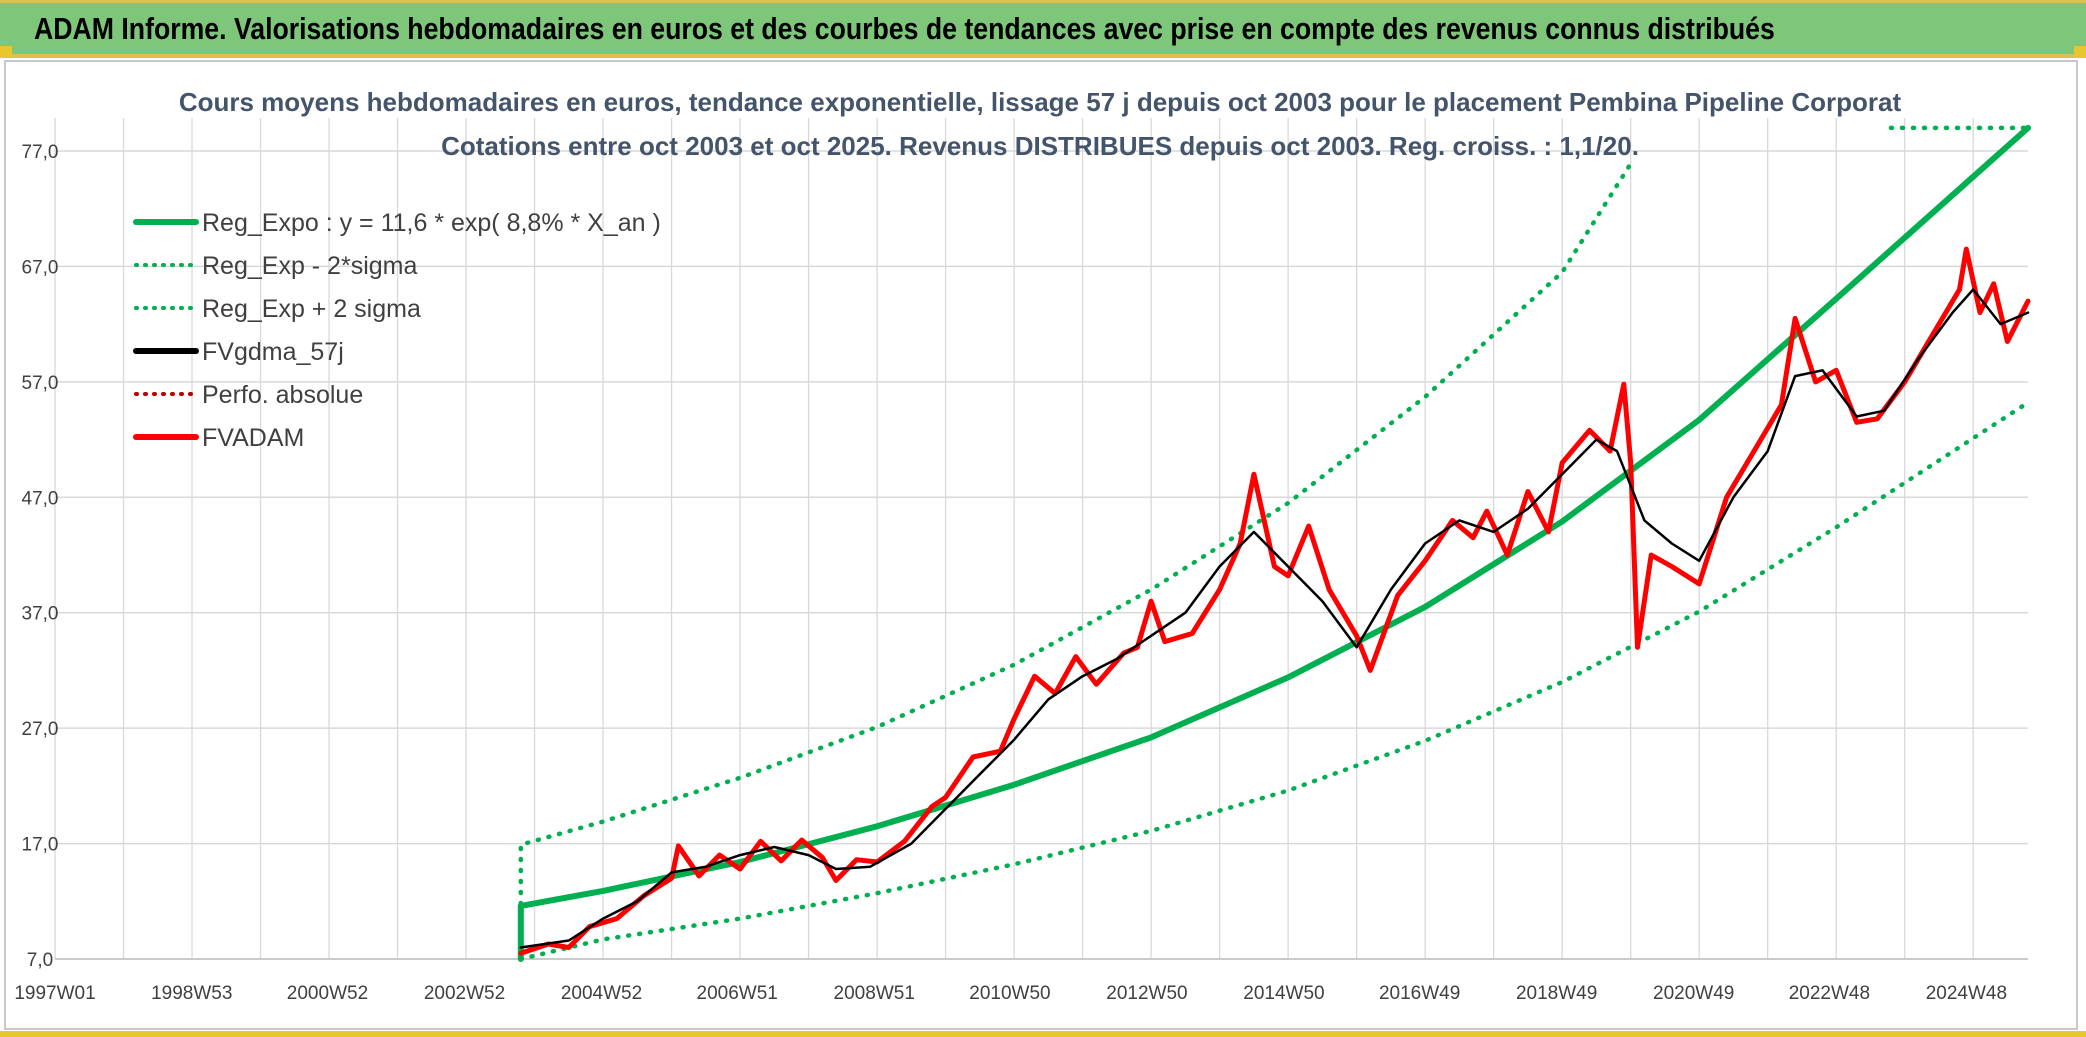 This screenshot has height=1037, width=2086. Describe the element at coordinates (874, 993) in the screenshot. I see `x-tick-label: 2008W51` at that location.